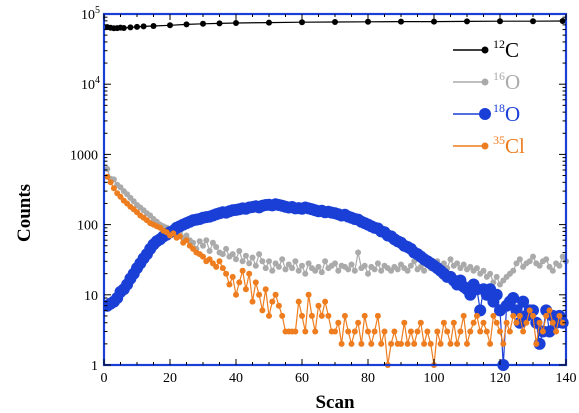 Image resolution: width=579 pixels, height=413 pixels. I want to click on legend-label: 35Cl, so click(509, 145).